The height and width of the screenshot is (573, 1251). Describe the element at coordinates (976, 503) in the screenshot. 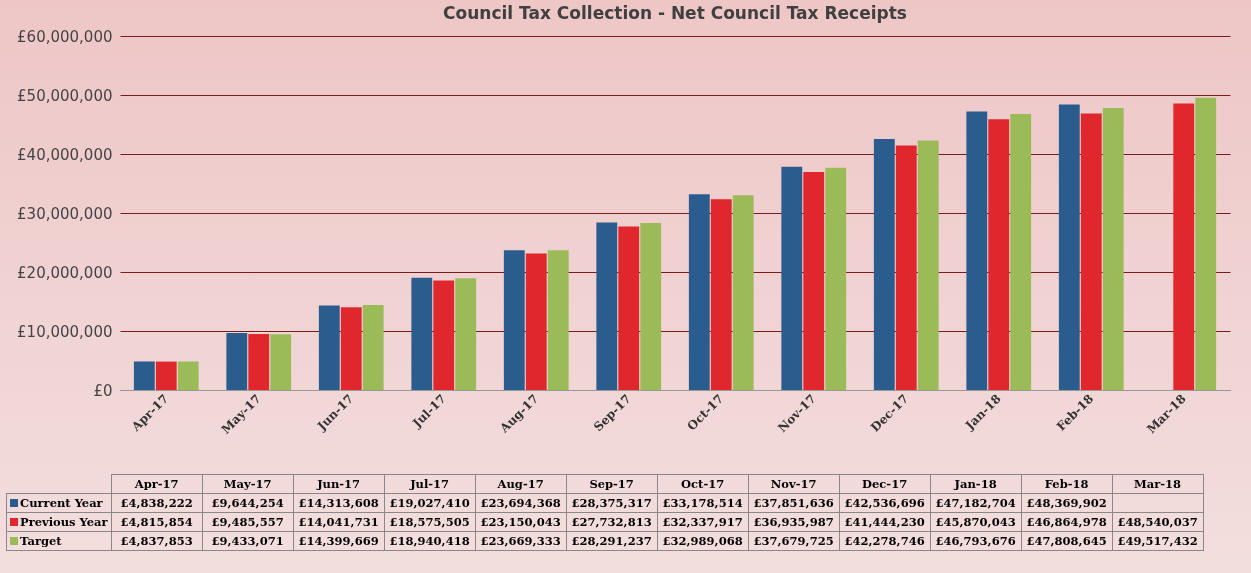

I see `data-label: £47,182,704` at that location.